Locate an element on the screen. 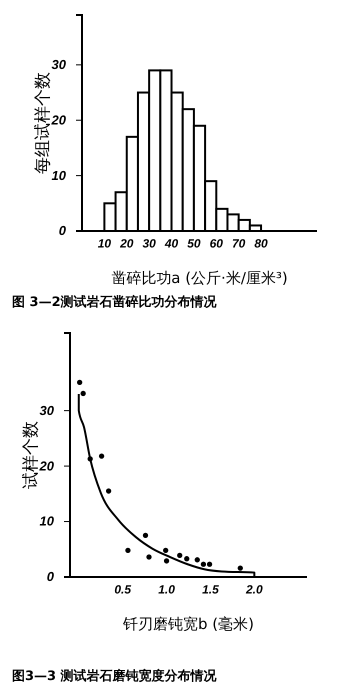  x-tick-label: 60 is located at coordinates (217, 243).